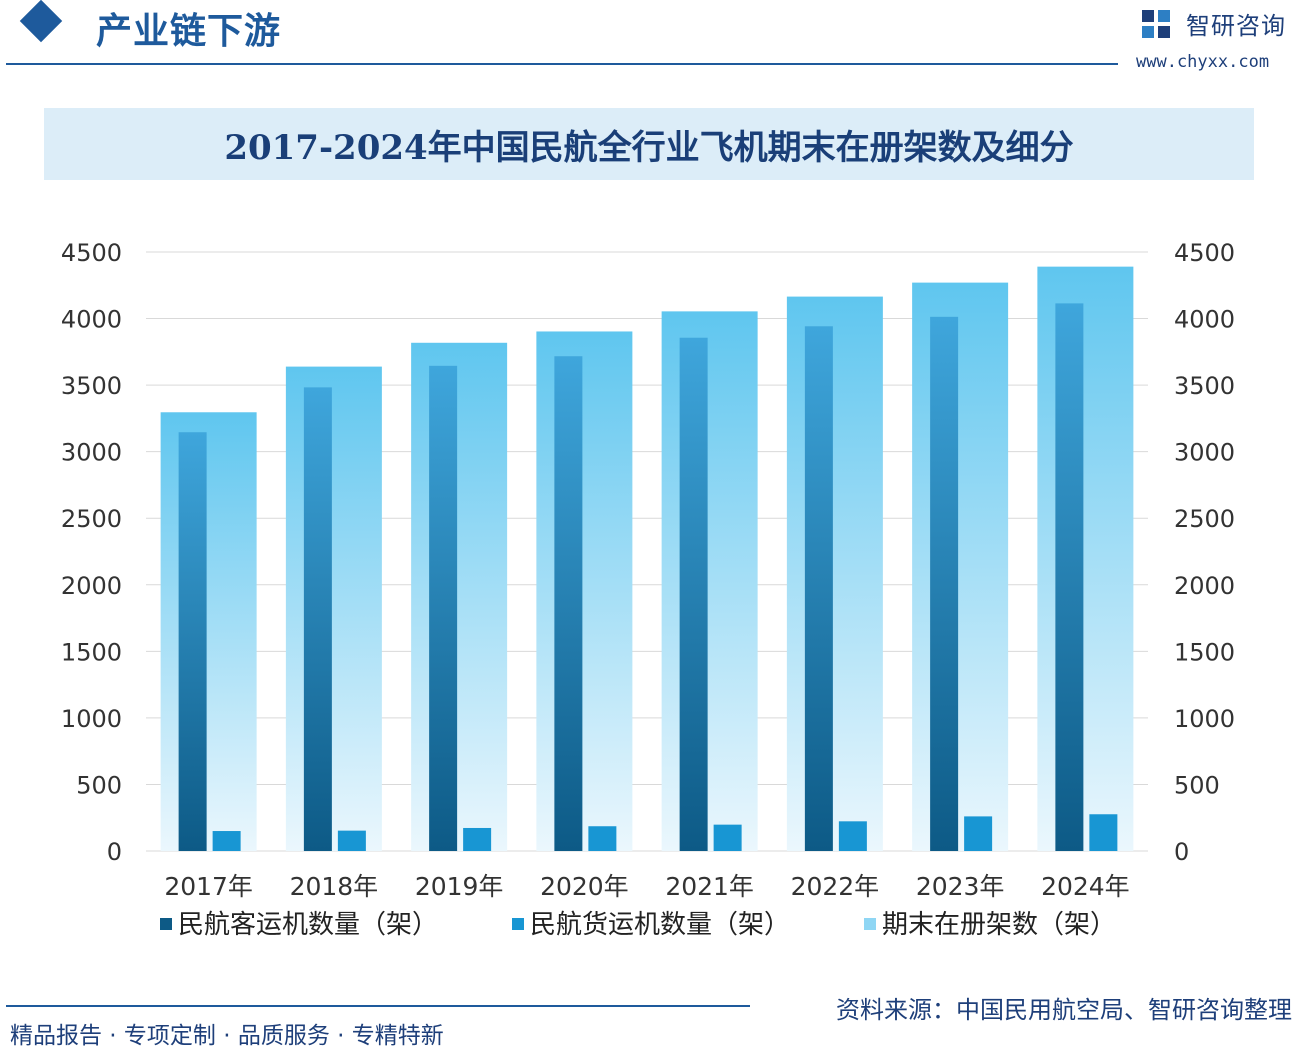 The width and height of the screenshot is (1298, 1052). I want to click on header-divider, so click(562, 64).